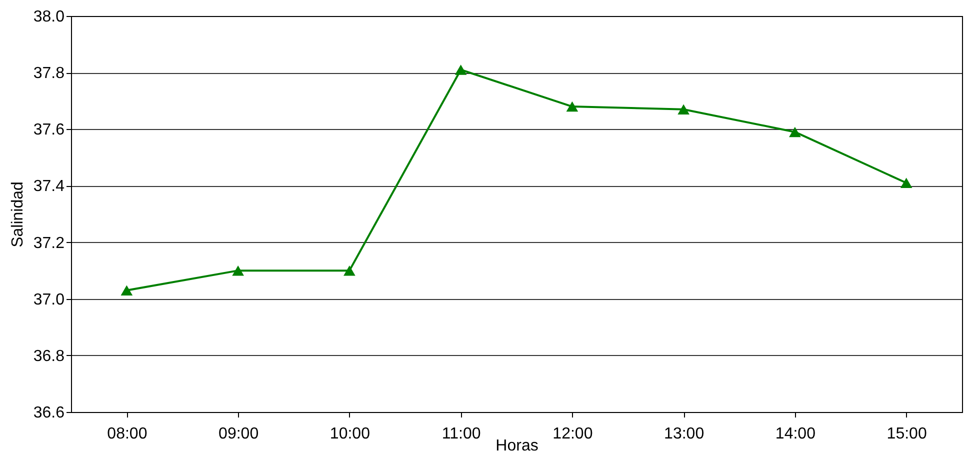  I want to click on y-tick-label: 36.8, so click(49, 356).